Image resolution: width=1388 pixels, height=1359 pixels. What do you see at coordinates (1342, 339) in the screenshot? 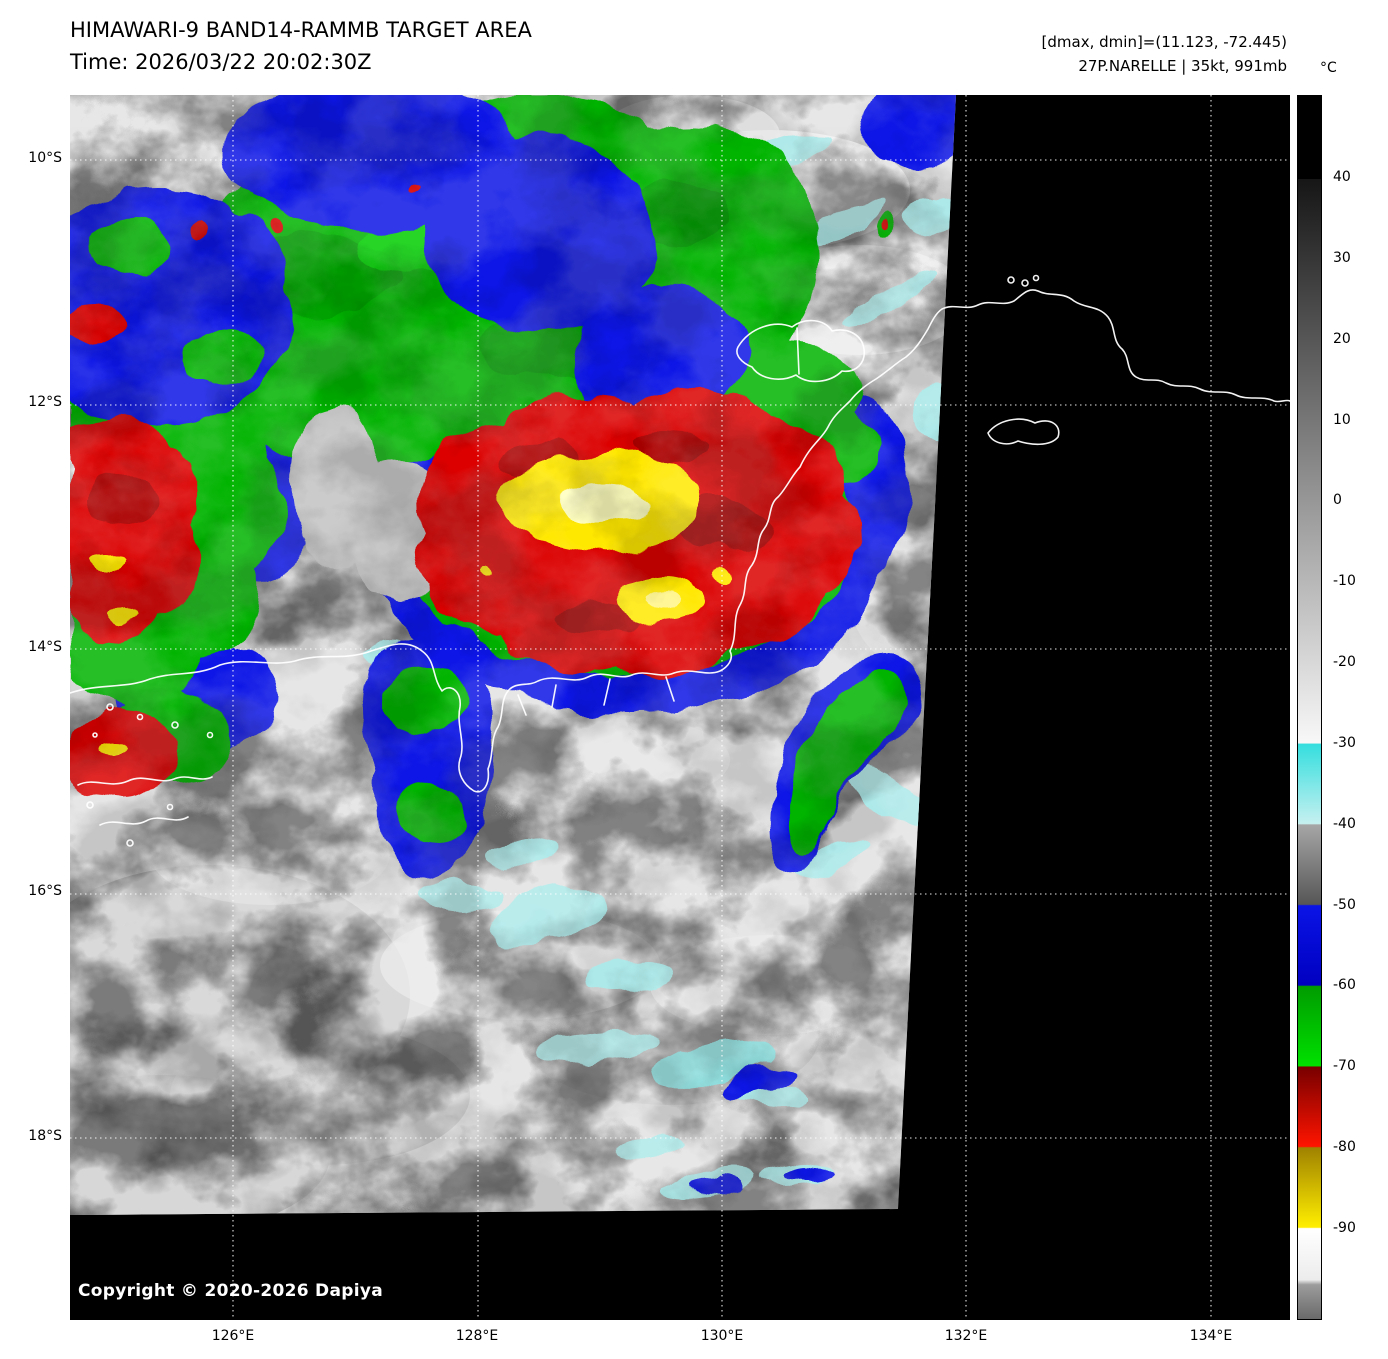
I see `colorbar-tick: 20` at bounding box center [1342, 339].